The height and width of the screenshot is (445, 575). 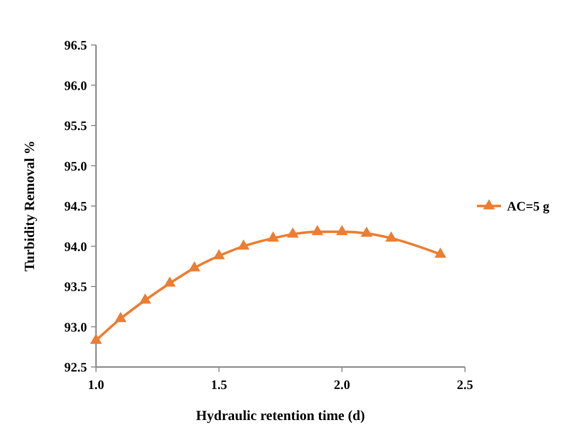 What do you see at coordinates (75, 326) in the screenshot?
I see `y-tick-label: 93.0` at bounding box center [75, 326].